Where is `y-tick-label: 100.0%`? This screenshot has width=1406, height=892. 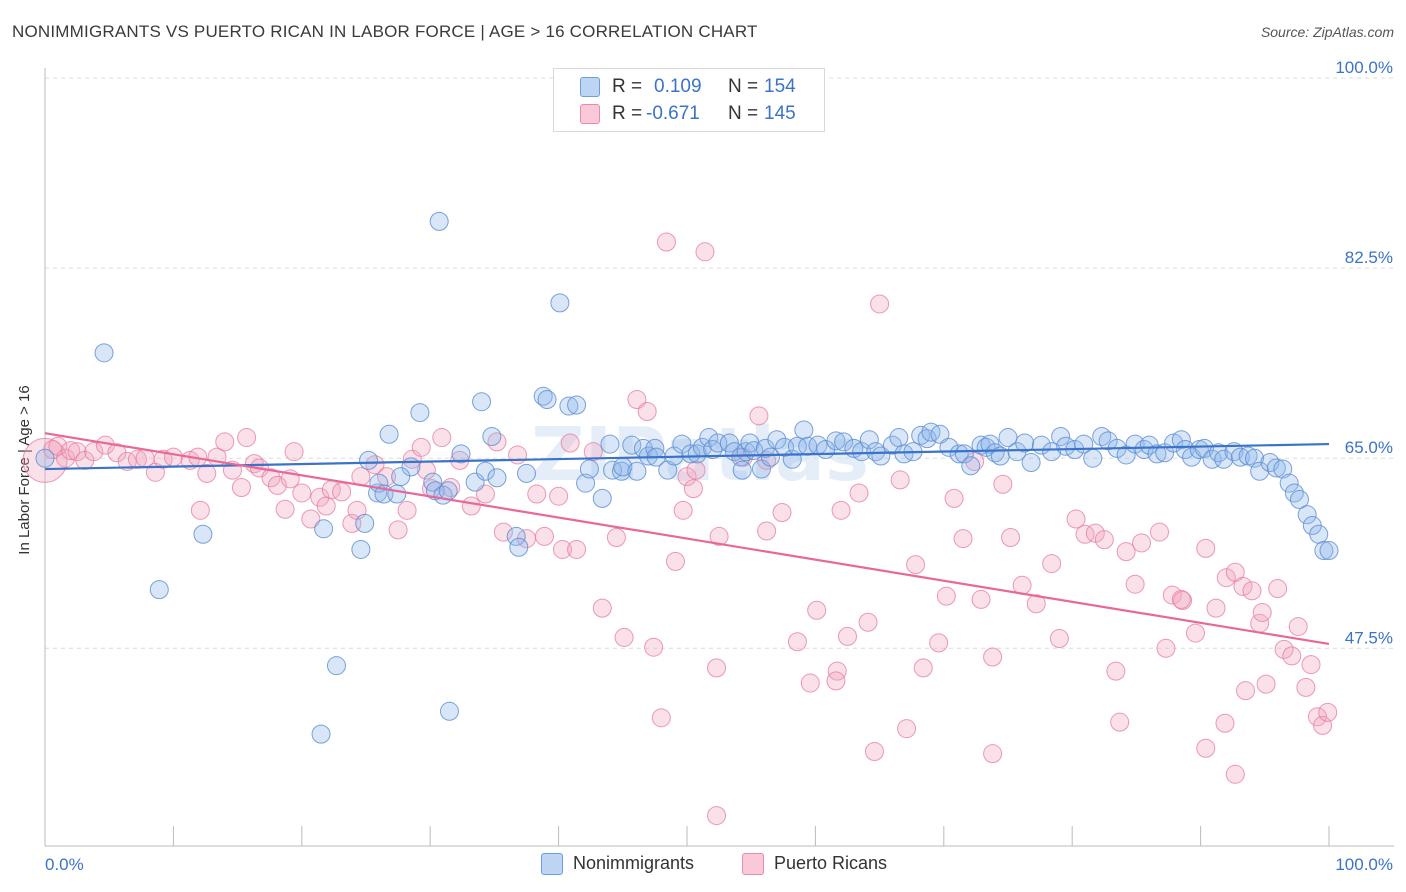 y-tick-label: 100.0% is located at coordinates (1364, 67).